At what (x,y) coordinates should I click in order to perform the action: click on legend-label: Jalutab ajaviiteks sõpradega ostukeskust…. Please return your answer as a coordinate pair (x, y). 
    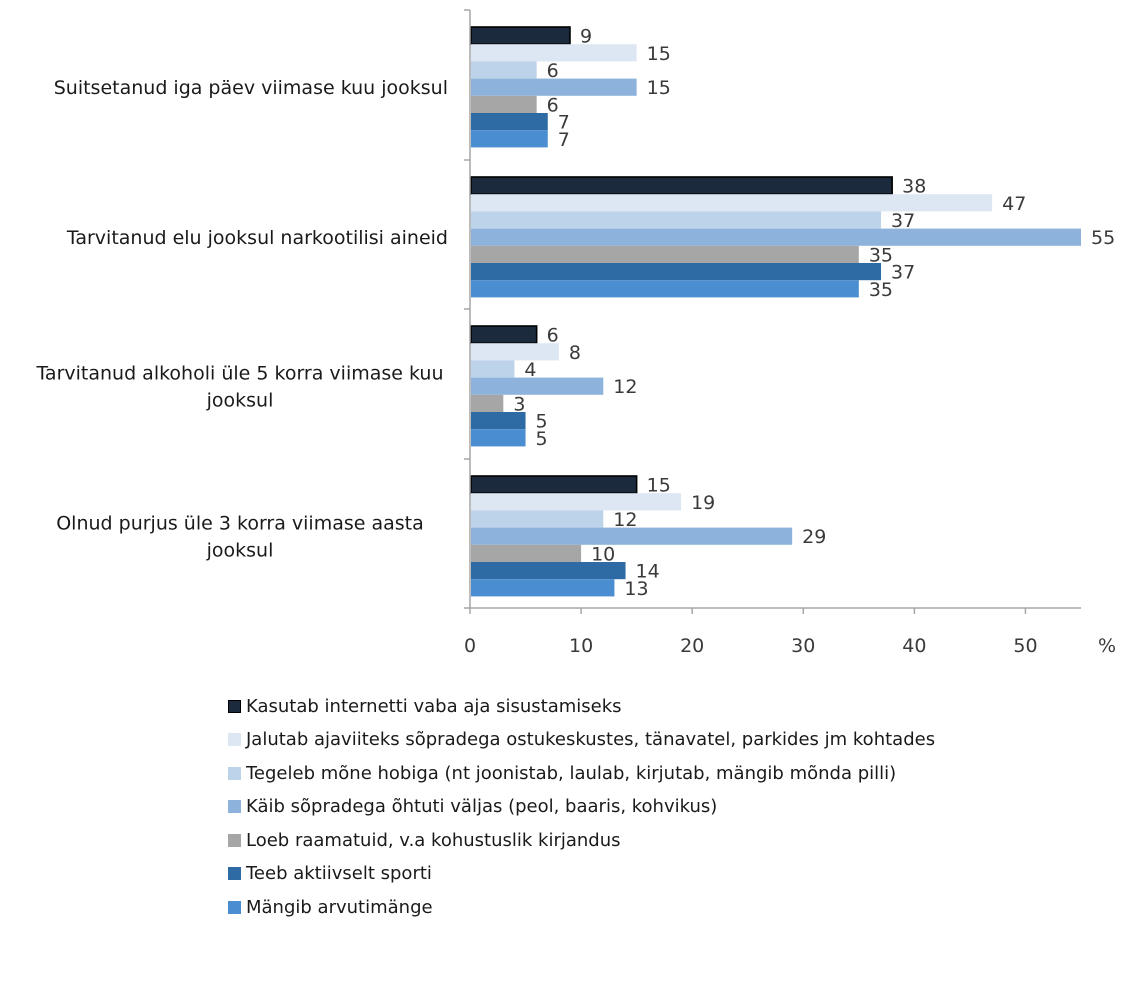
    Looking at the image, I should click on (591, 739).